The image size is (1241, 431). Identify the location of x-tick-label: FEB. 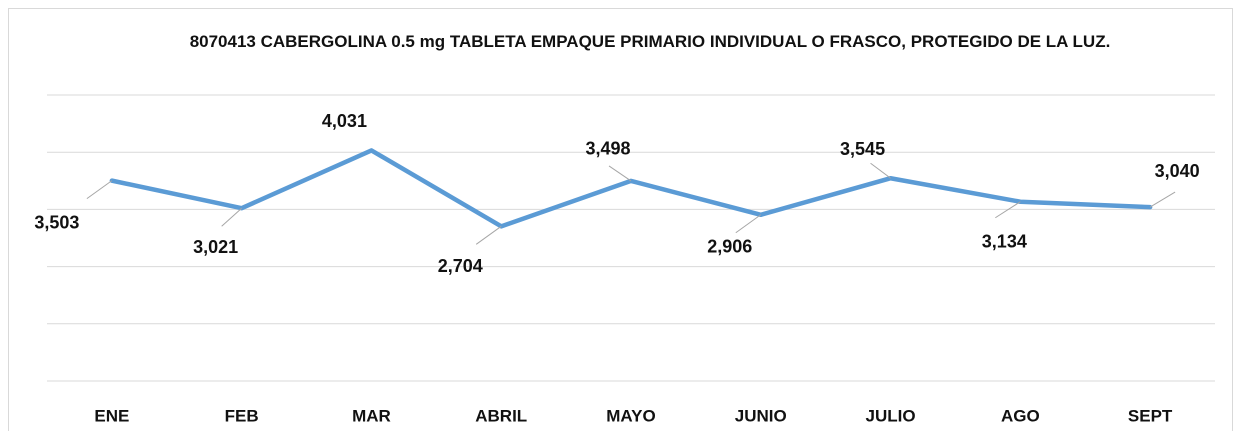
(242, 415).